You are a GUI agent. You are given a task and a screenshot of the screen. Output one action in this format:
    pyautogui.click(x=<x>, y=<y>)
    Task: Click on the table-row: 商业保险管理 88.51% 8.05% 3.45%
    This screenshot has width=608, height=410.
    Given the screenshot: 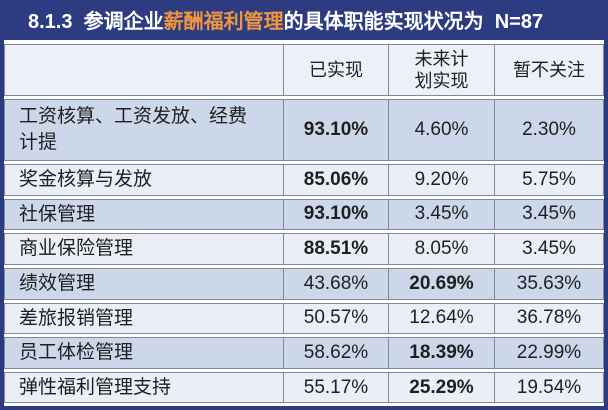 What is the action you would take?
    pyautogui.click(x=304, y=249)
    